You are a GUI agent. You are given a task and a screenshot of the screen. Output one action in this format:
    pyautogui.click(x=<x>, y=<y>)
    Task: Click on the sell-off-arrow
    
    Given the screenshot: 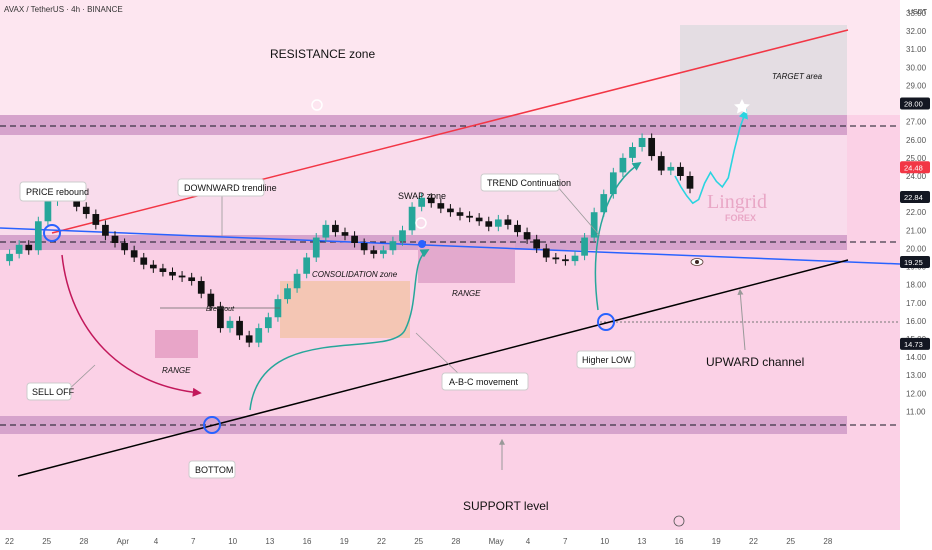 What is the action you would take?
    pyautogui.click(x=131, y=325)
    